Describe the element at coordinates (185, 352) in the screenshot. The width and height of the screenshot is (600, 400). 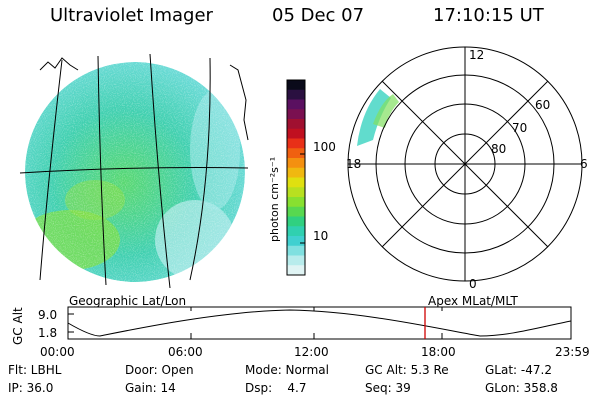
I see `xtick-0600: 06:00` at that location.